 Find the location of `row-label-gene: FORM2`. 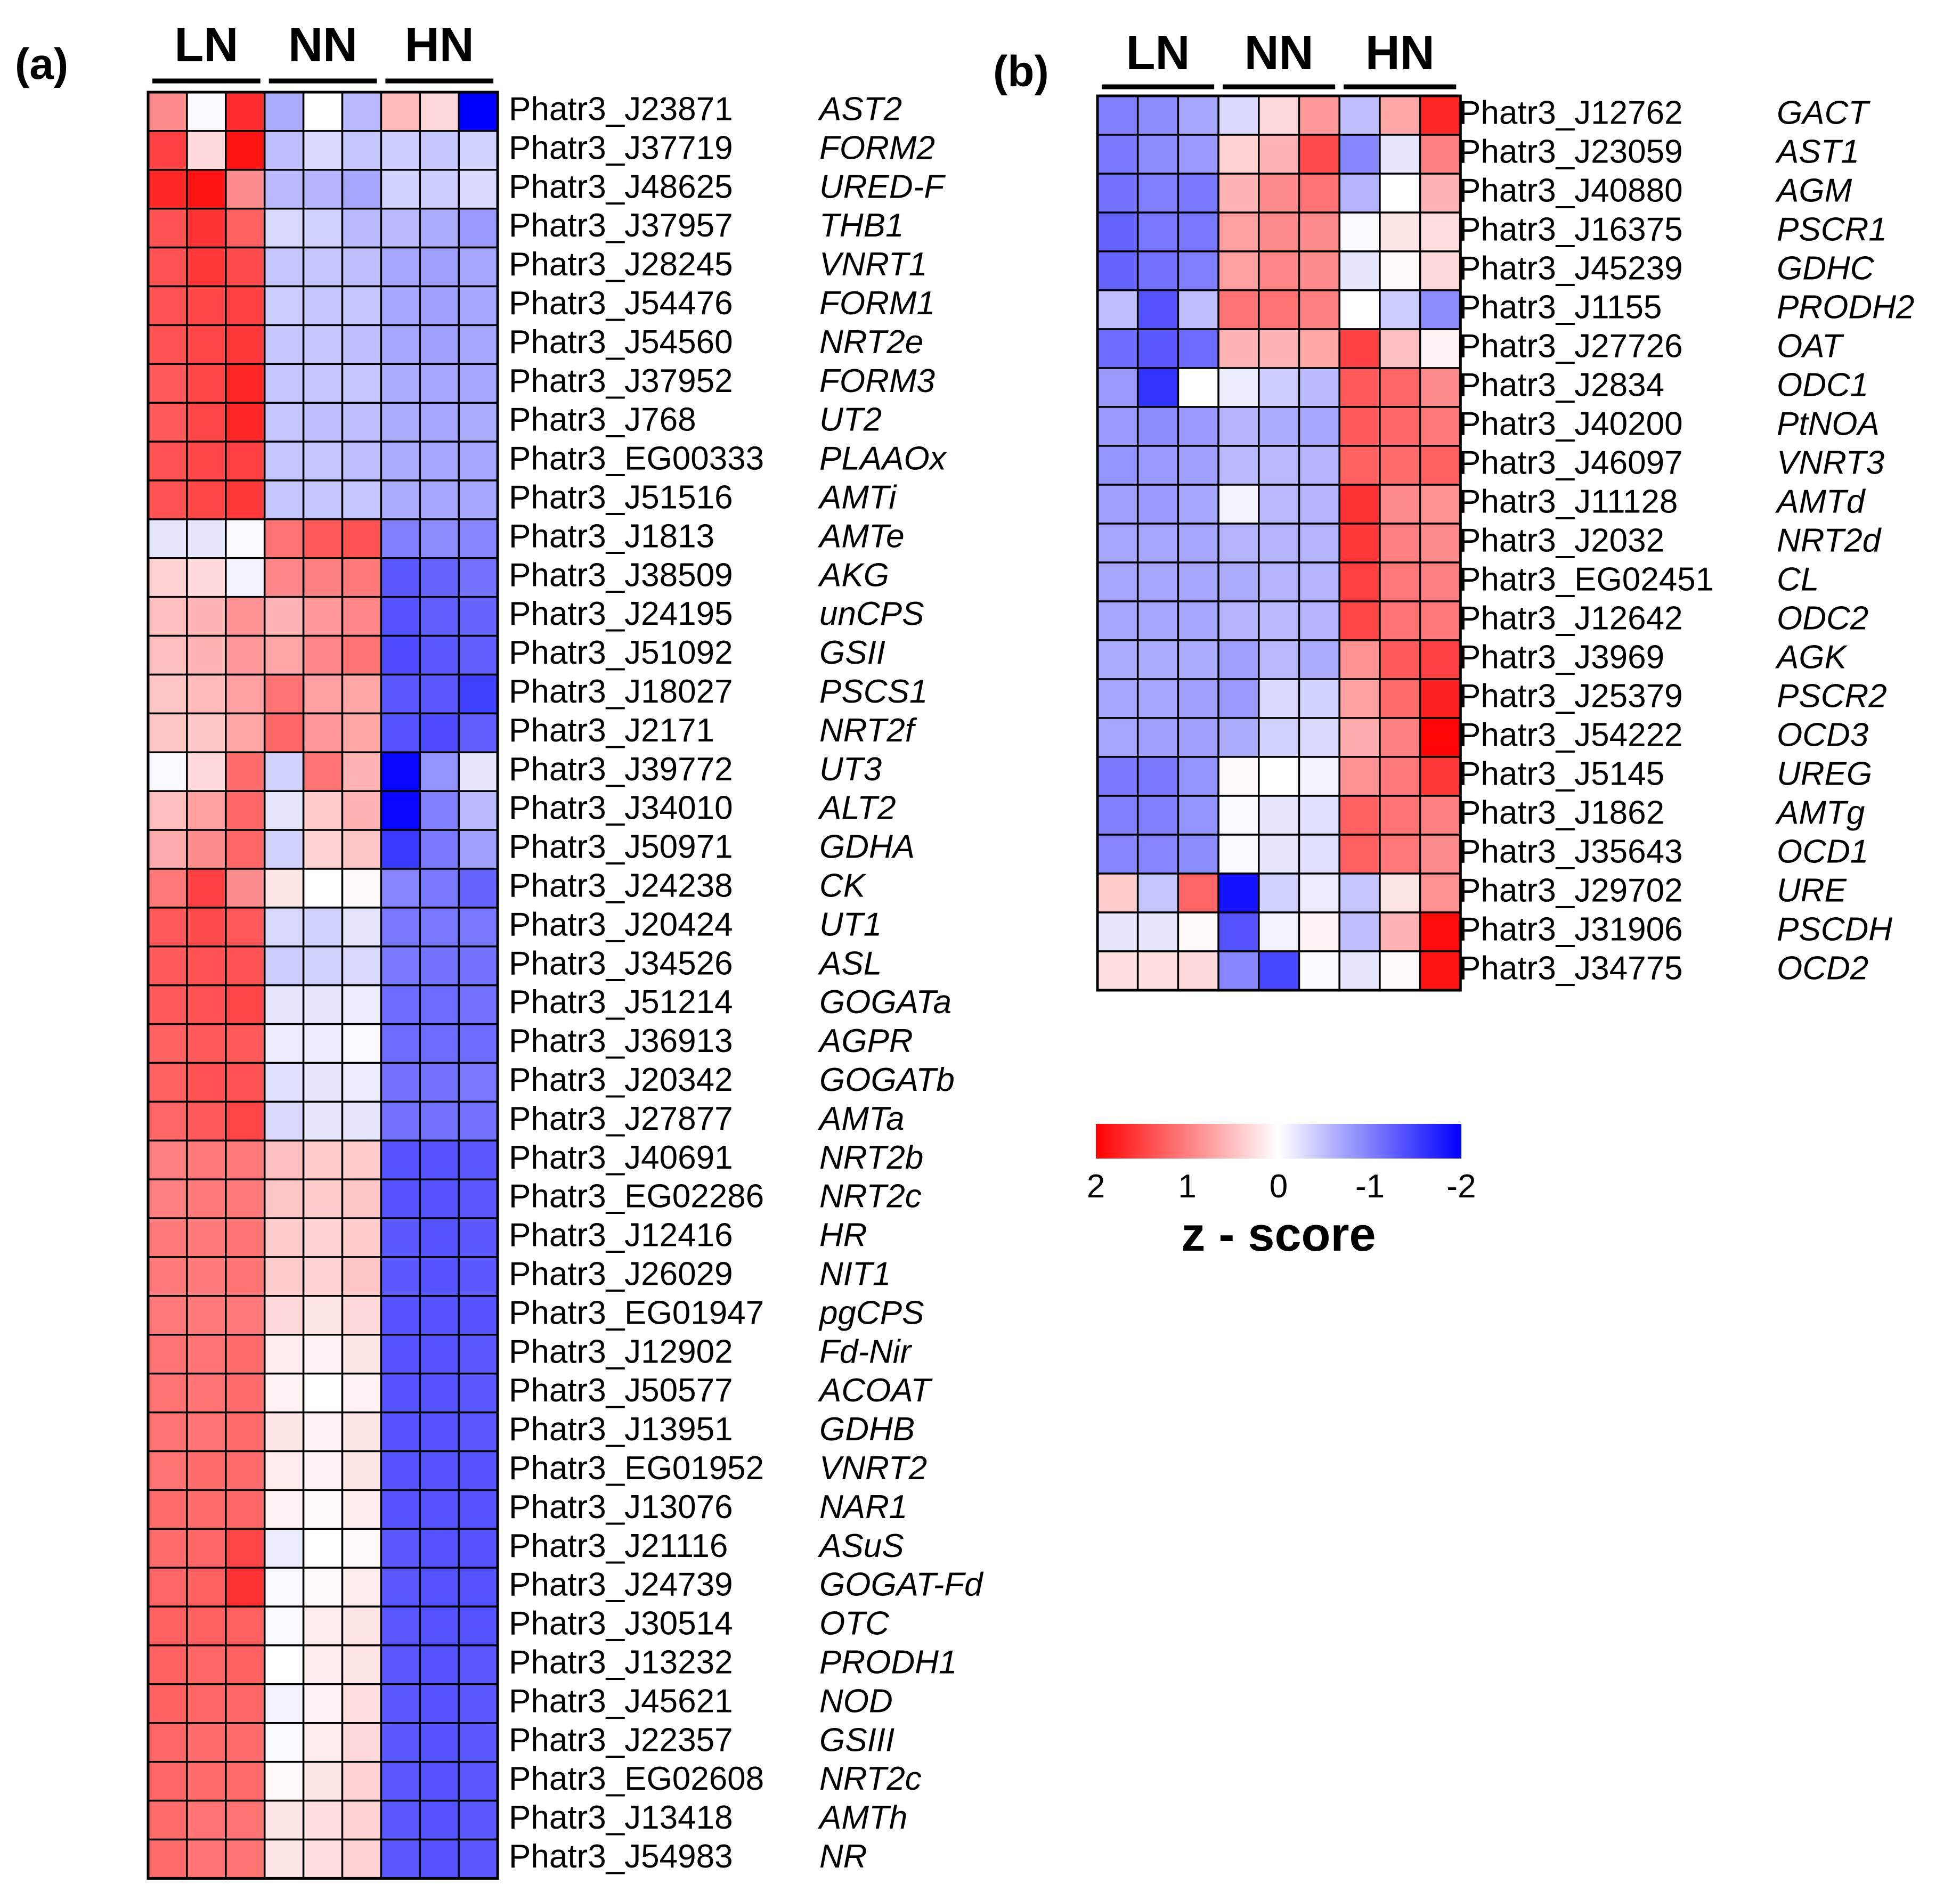

row-label-gene: FORM2 is located at coordinates (877, 147).